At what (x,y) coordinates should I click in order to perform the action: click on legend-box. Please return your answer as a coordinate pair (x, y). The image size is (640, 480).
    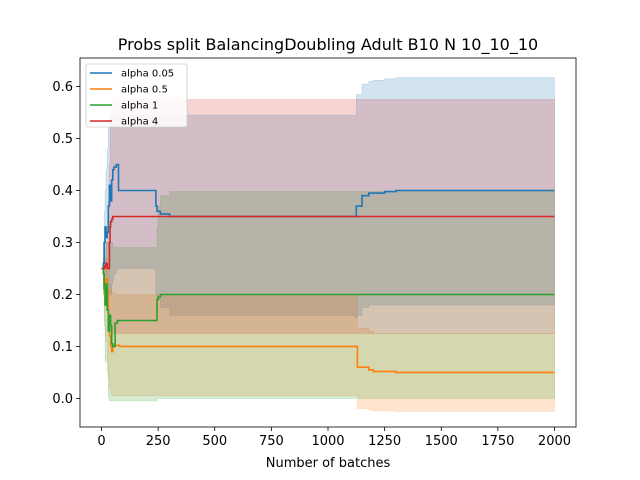
    Looking at the image, I should click on (136, 95).